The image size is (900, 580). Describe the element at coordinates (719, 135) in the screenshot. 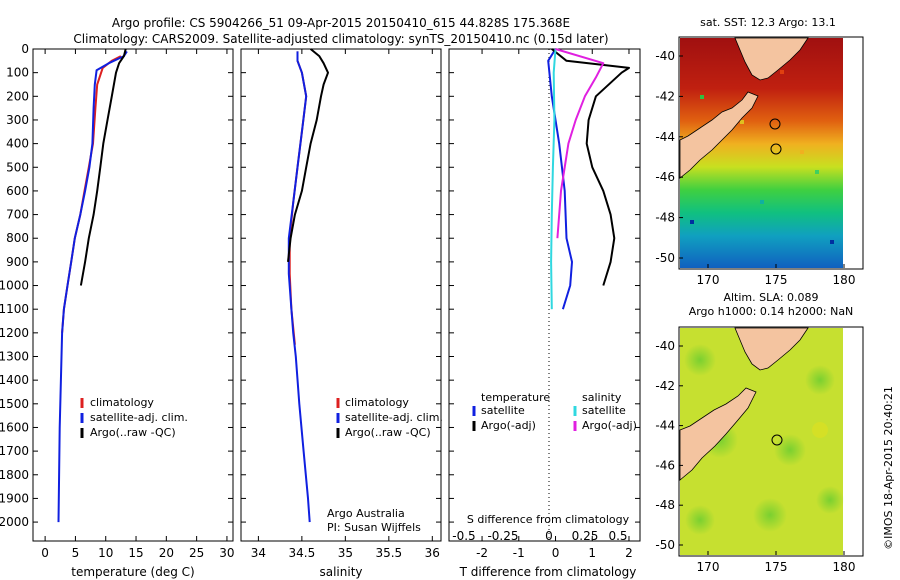

I see `south-island-land` at that location.